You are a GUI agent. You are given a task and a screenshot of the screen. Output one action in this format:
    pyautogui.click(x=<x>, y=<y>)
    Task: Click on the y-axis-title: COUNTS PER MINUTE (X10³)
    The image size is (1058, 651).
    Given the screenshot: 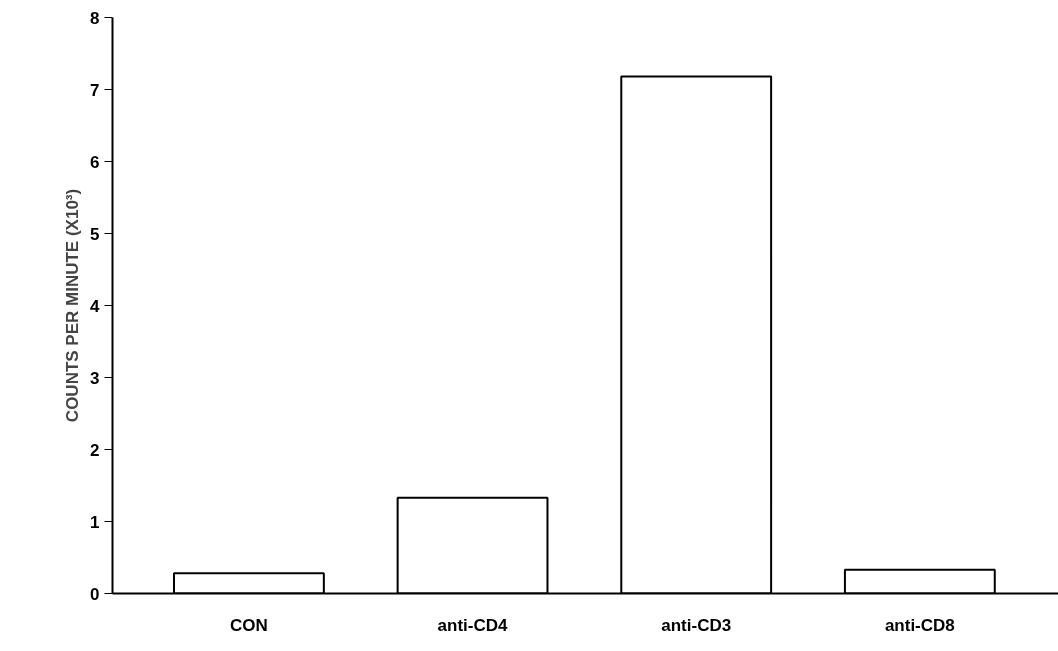 What is the action you would take?
    pyautogui.click(x=73, y=305)
    